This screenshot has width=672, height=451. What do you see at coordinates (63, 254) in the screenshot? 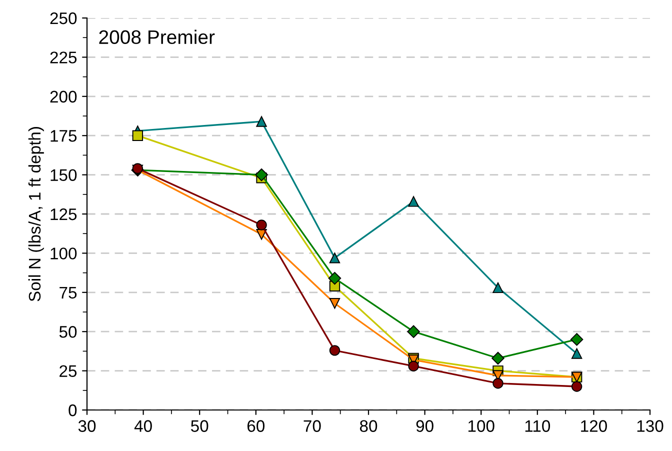
I see `y-tick-label: 100` at bounding box center [63, 254].